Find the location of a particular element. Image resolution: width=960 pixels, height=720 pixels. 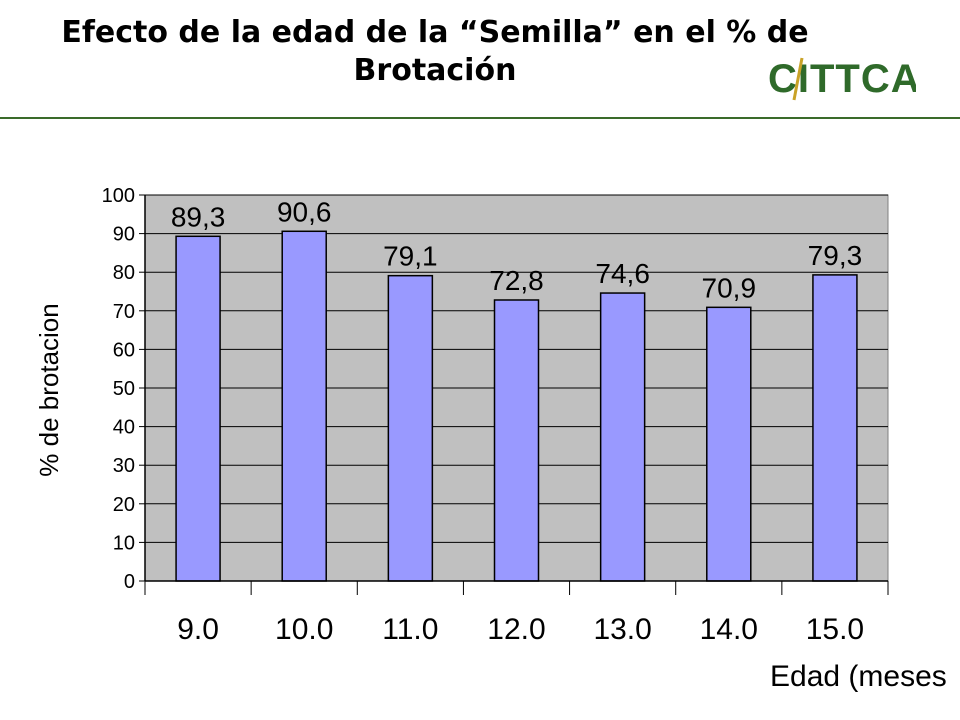

bar-data-label: 79,1 is located at coordinates (410, 256).